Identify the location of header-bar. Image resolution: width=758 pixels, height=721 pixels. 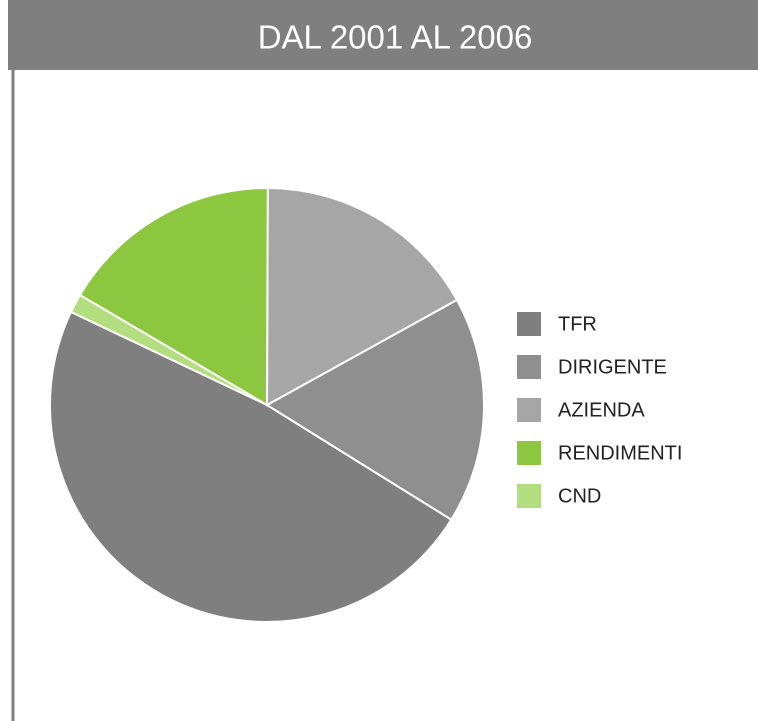
(383, 35).